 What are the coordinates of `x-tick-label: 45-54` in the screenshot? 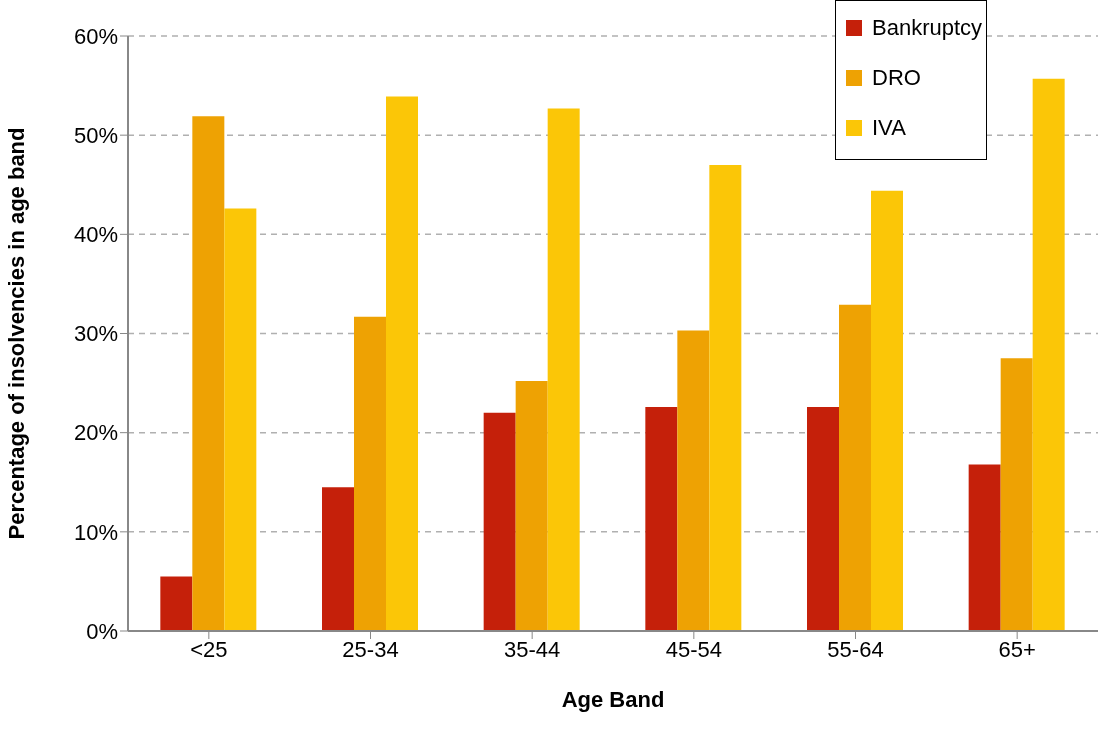 It's located at (693, 649).